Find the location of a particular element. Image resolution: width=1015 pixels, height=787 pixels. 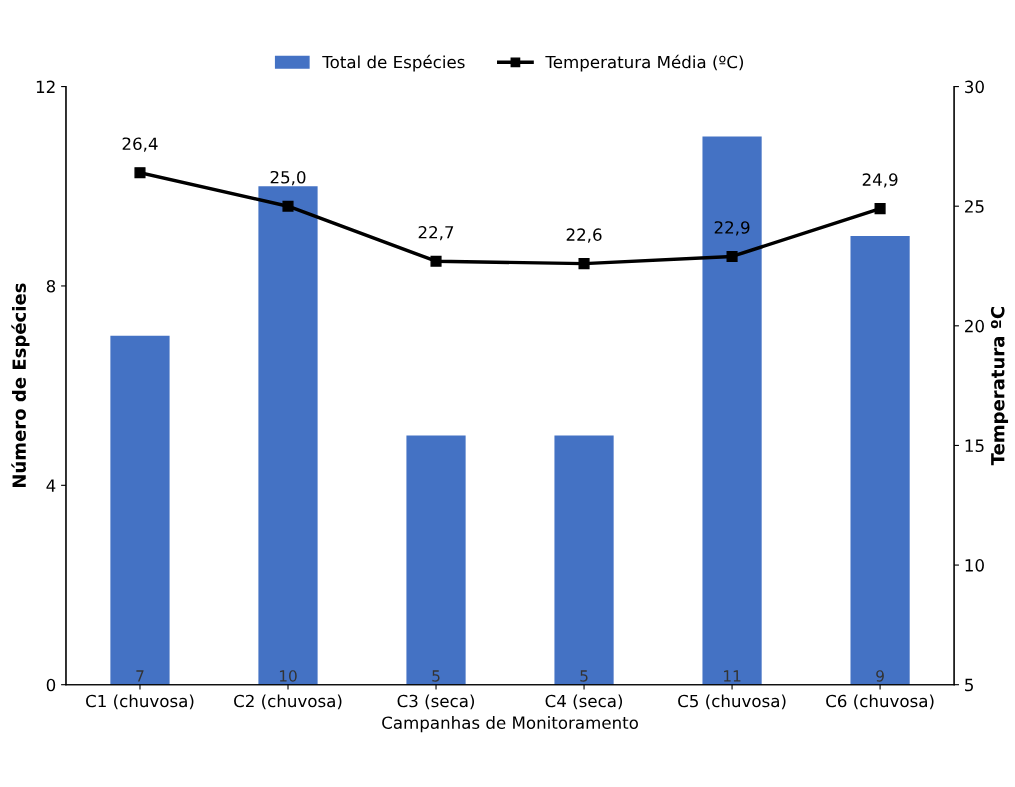

data-label: 25,0 is located at coordinates (288, 178).